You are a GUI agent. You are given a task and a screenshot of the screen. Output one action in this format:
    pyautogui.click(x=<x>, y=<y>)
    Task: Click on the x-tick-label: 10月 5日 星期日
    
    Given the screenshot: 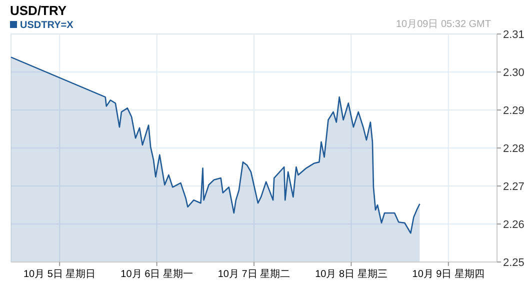 What is the action you would take?
    pyautogui.click(x=59, y=274)
    